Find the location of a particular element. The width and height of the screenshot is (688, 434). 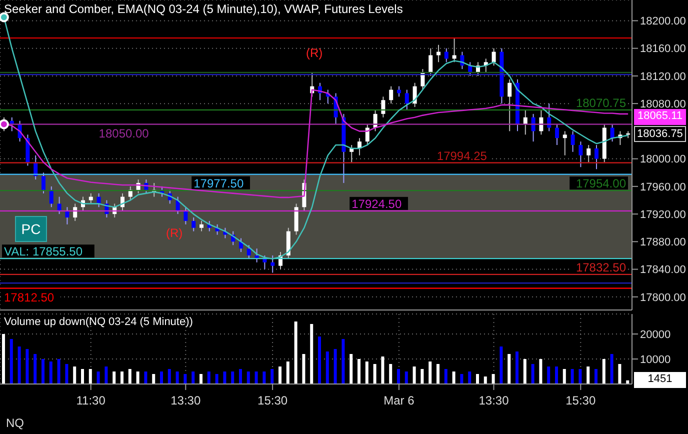

ref-line-label: 17994.25 is located at coordinates (462, 155).